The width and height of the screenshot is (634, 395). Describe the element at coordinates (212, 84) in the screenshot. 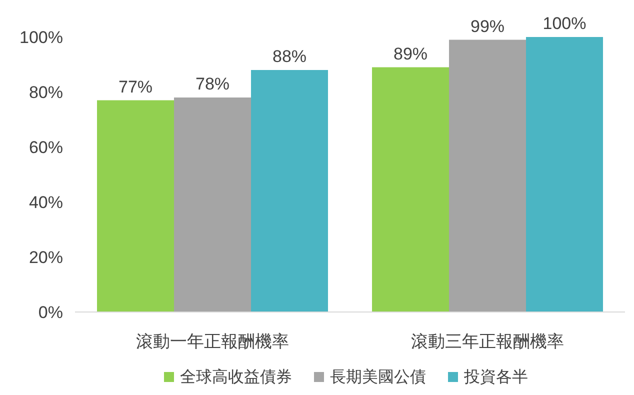

I see `data-label: 78%` at that location.